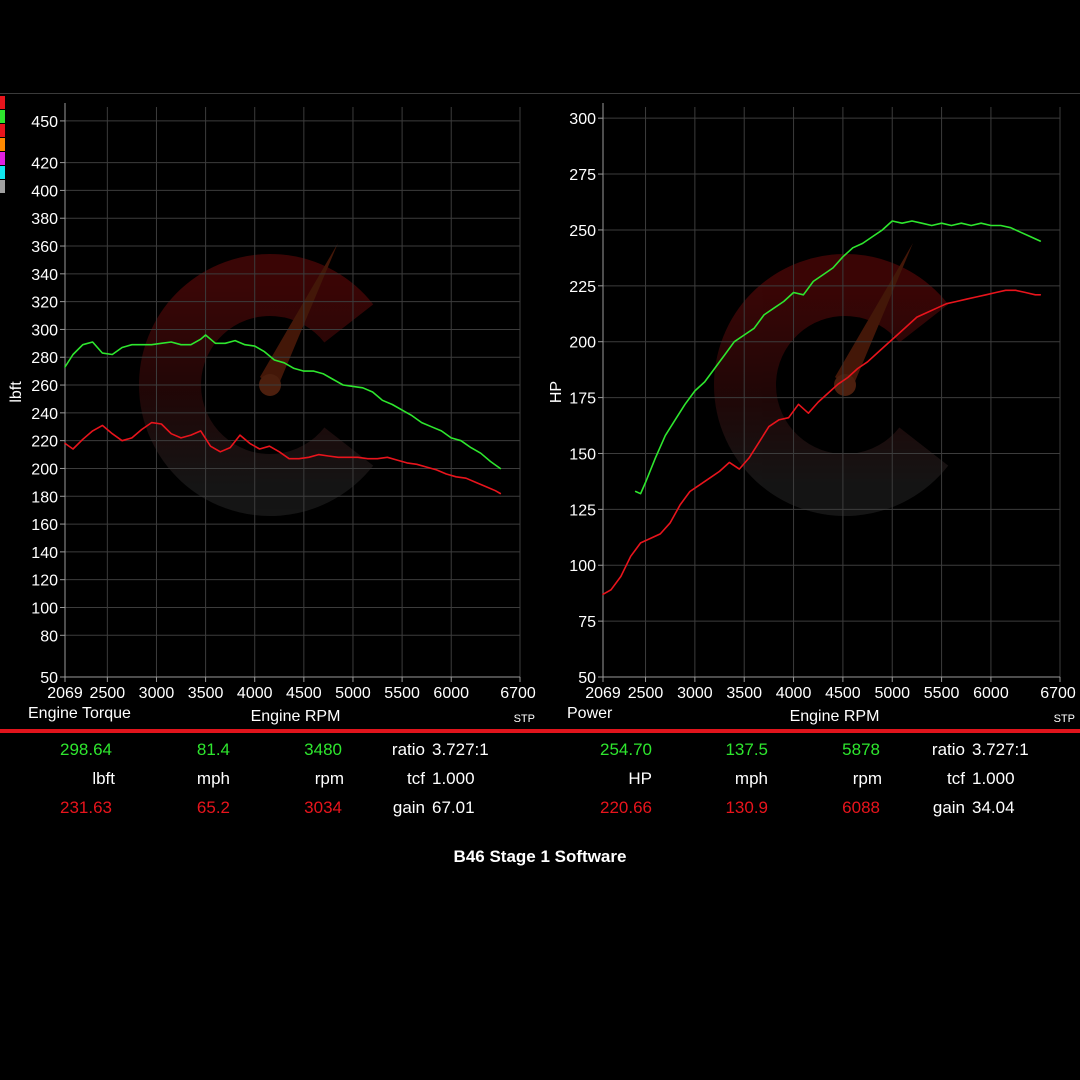  I want to click on torque-peak-value: 298.64, so click(86, 749).